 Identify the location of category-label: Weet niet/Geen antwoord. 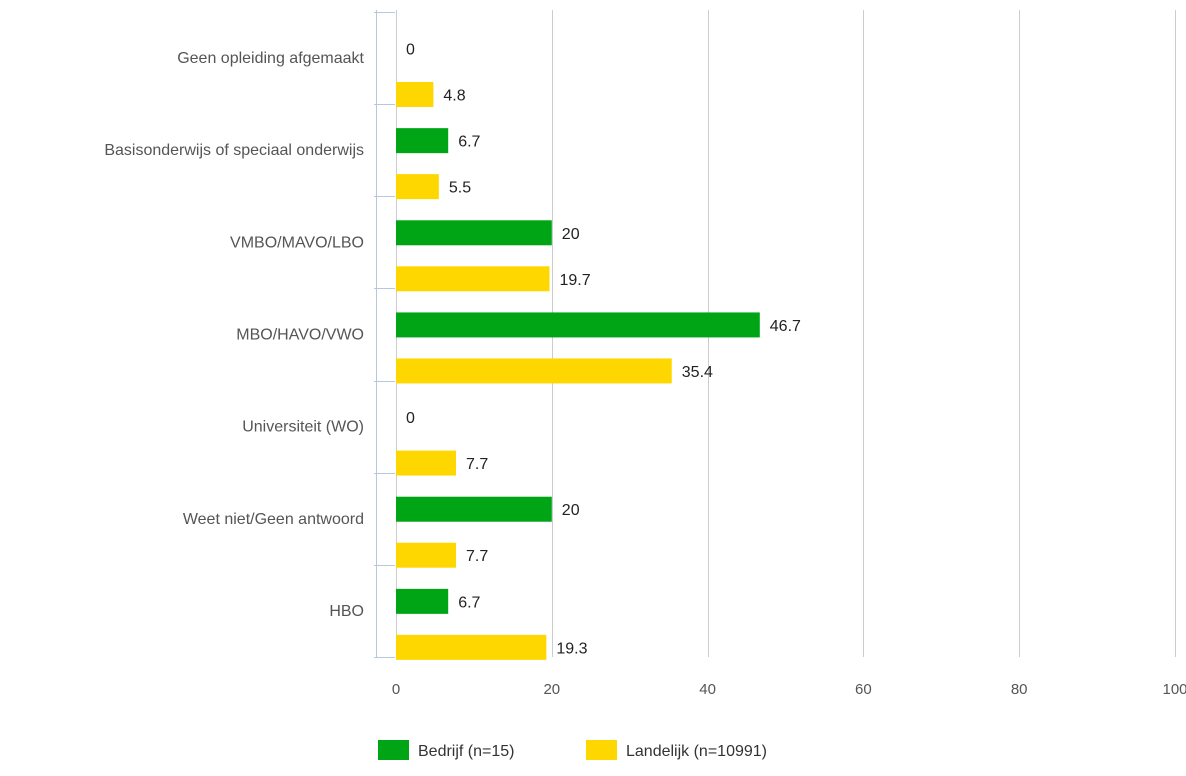
(273, 519).